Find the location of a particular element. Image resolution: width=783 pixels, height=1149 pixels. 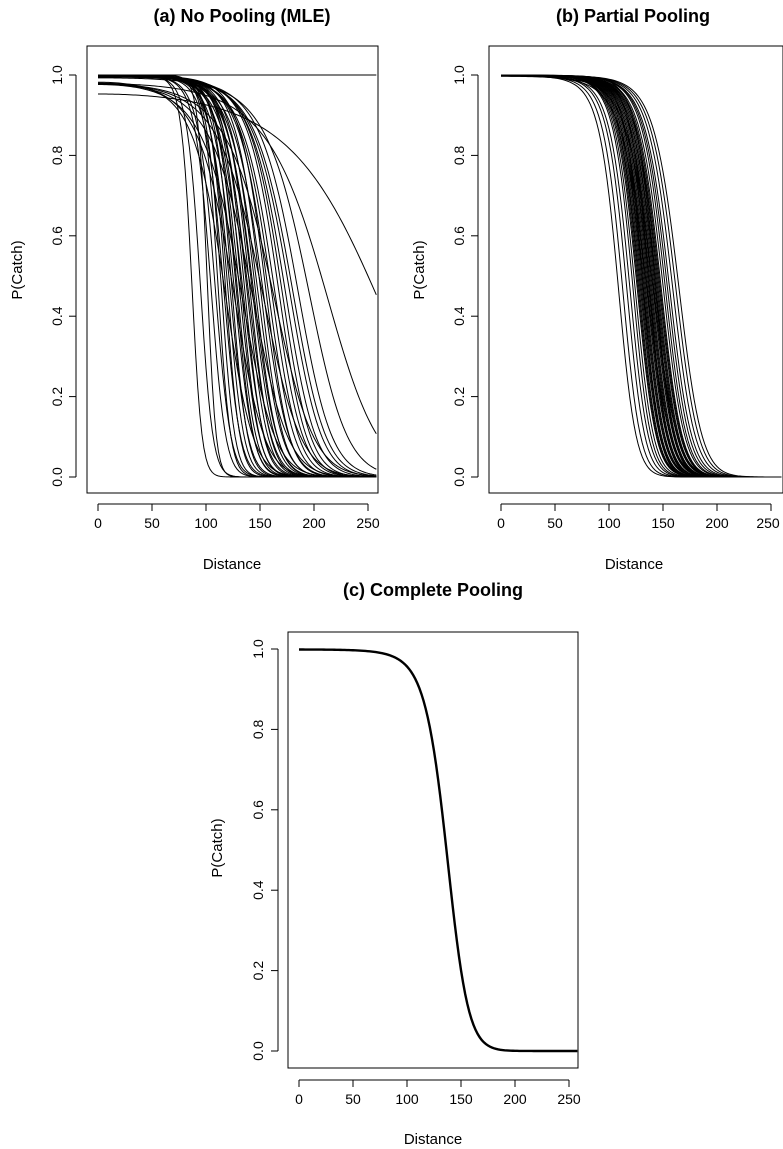

panel-a-x-axis-label: Distance is located at coordinates (232, 564).